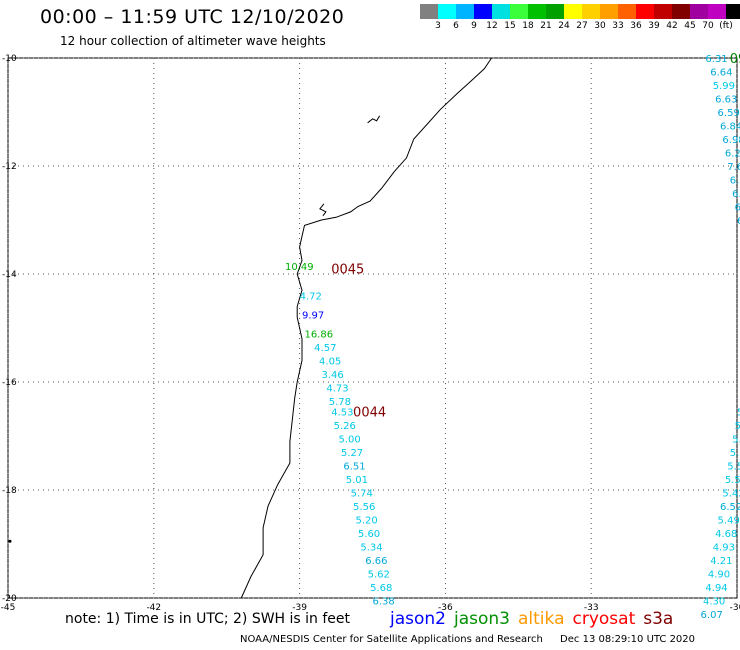 The height and width of the screenshot is (650, 740). Describe the element at coordinates (732, 480) in the screenshot. I see `wave-height-value: 5.53` at that location.